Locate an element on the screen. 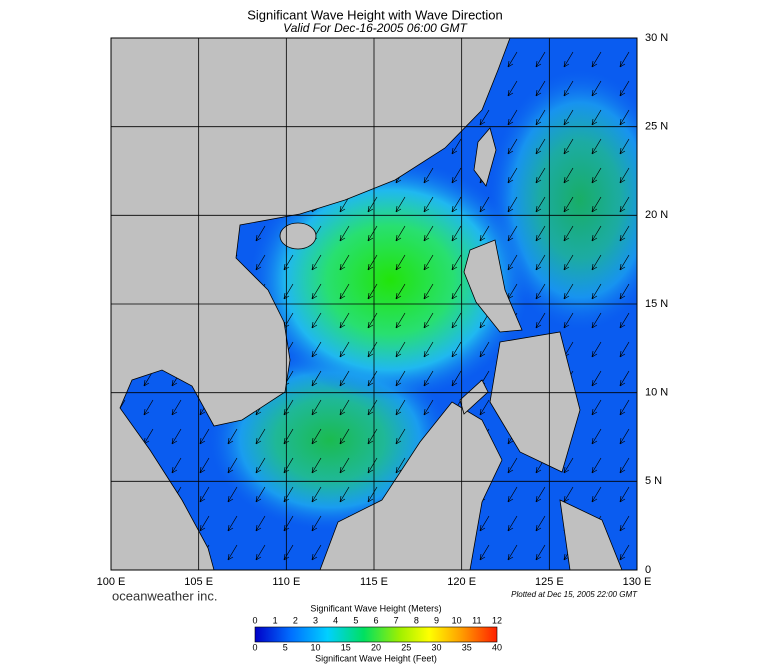 This screenshot has height=670, width=775. feet-tick-label: 5 is located at coordinates (285, 647).